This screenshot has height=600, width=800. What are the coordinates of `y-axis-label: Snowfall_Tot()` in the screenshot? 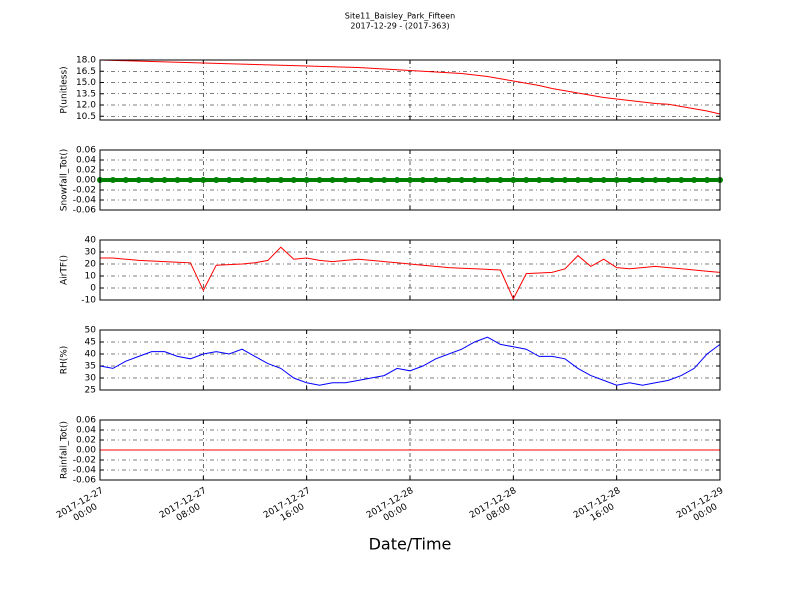 It's located at (65, 180).